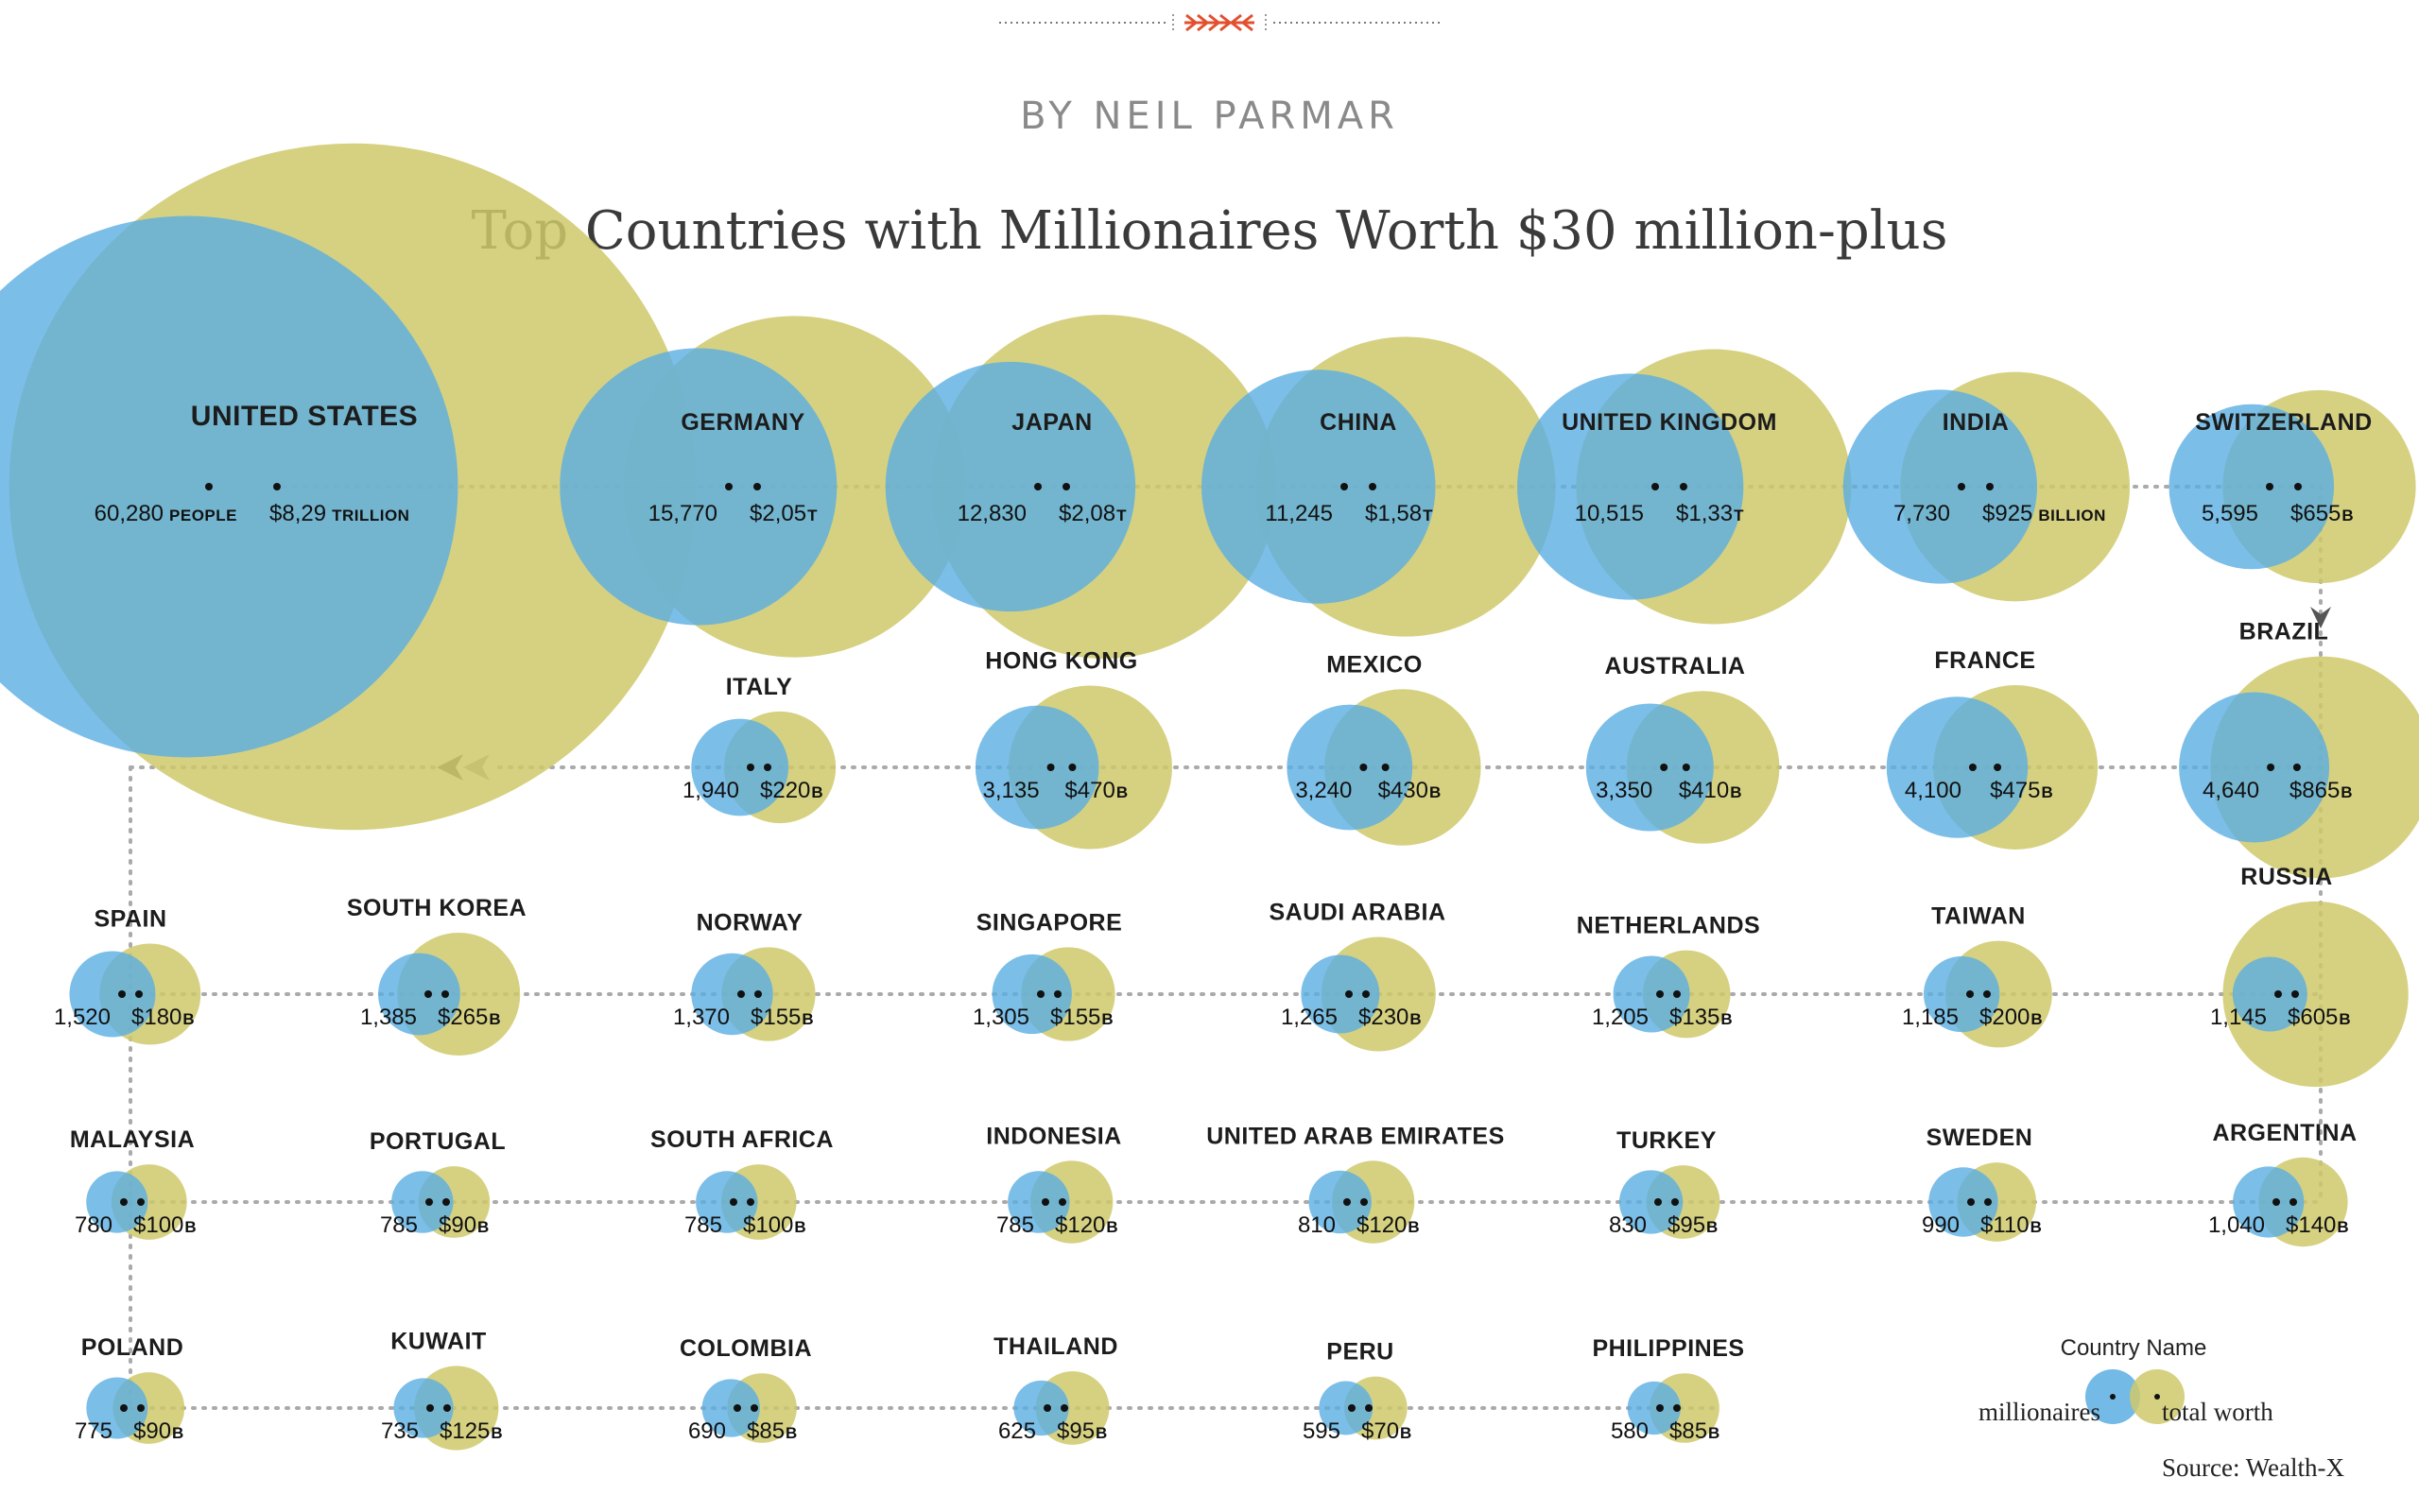 The image size is (2419, 1512). What do you see at coordinates (1701, 1017) in the screenshot?
I see `netherlands-worth-value: $135B` at bounding box center [1701, 1017].